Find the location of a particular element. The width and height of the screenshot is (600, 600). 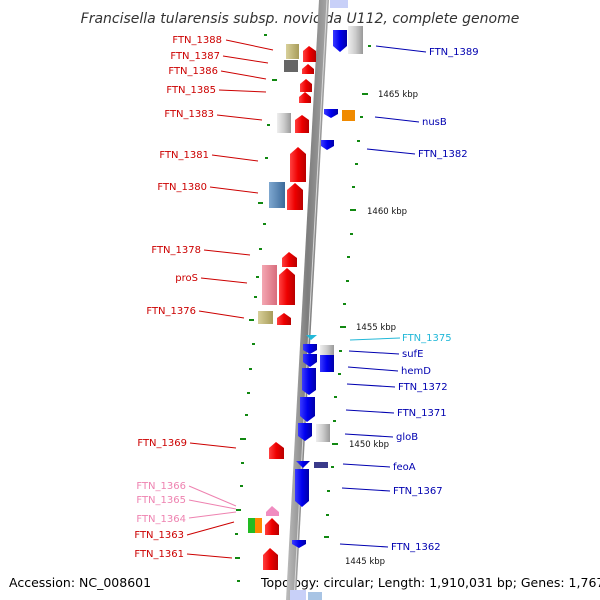

gene-hemd is located at coordinates (327, 363).